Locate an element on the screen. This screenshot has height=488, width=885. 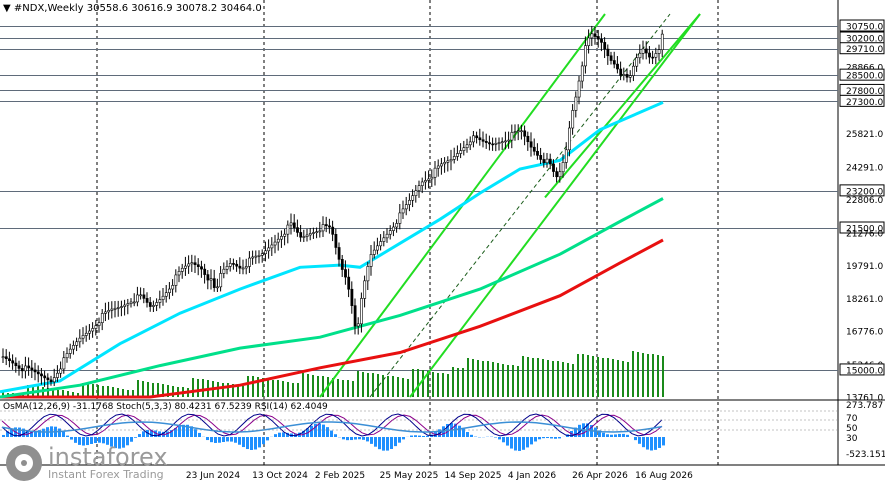
dropdown-icon: ▼ is located at coordinates (7, 8).